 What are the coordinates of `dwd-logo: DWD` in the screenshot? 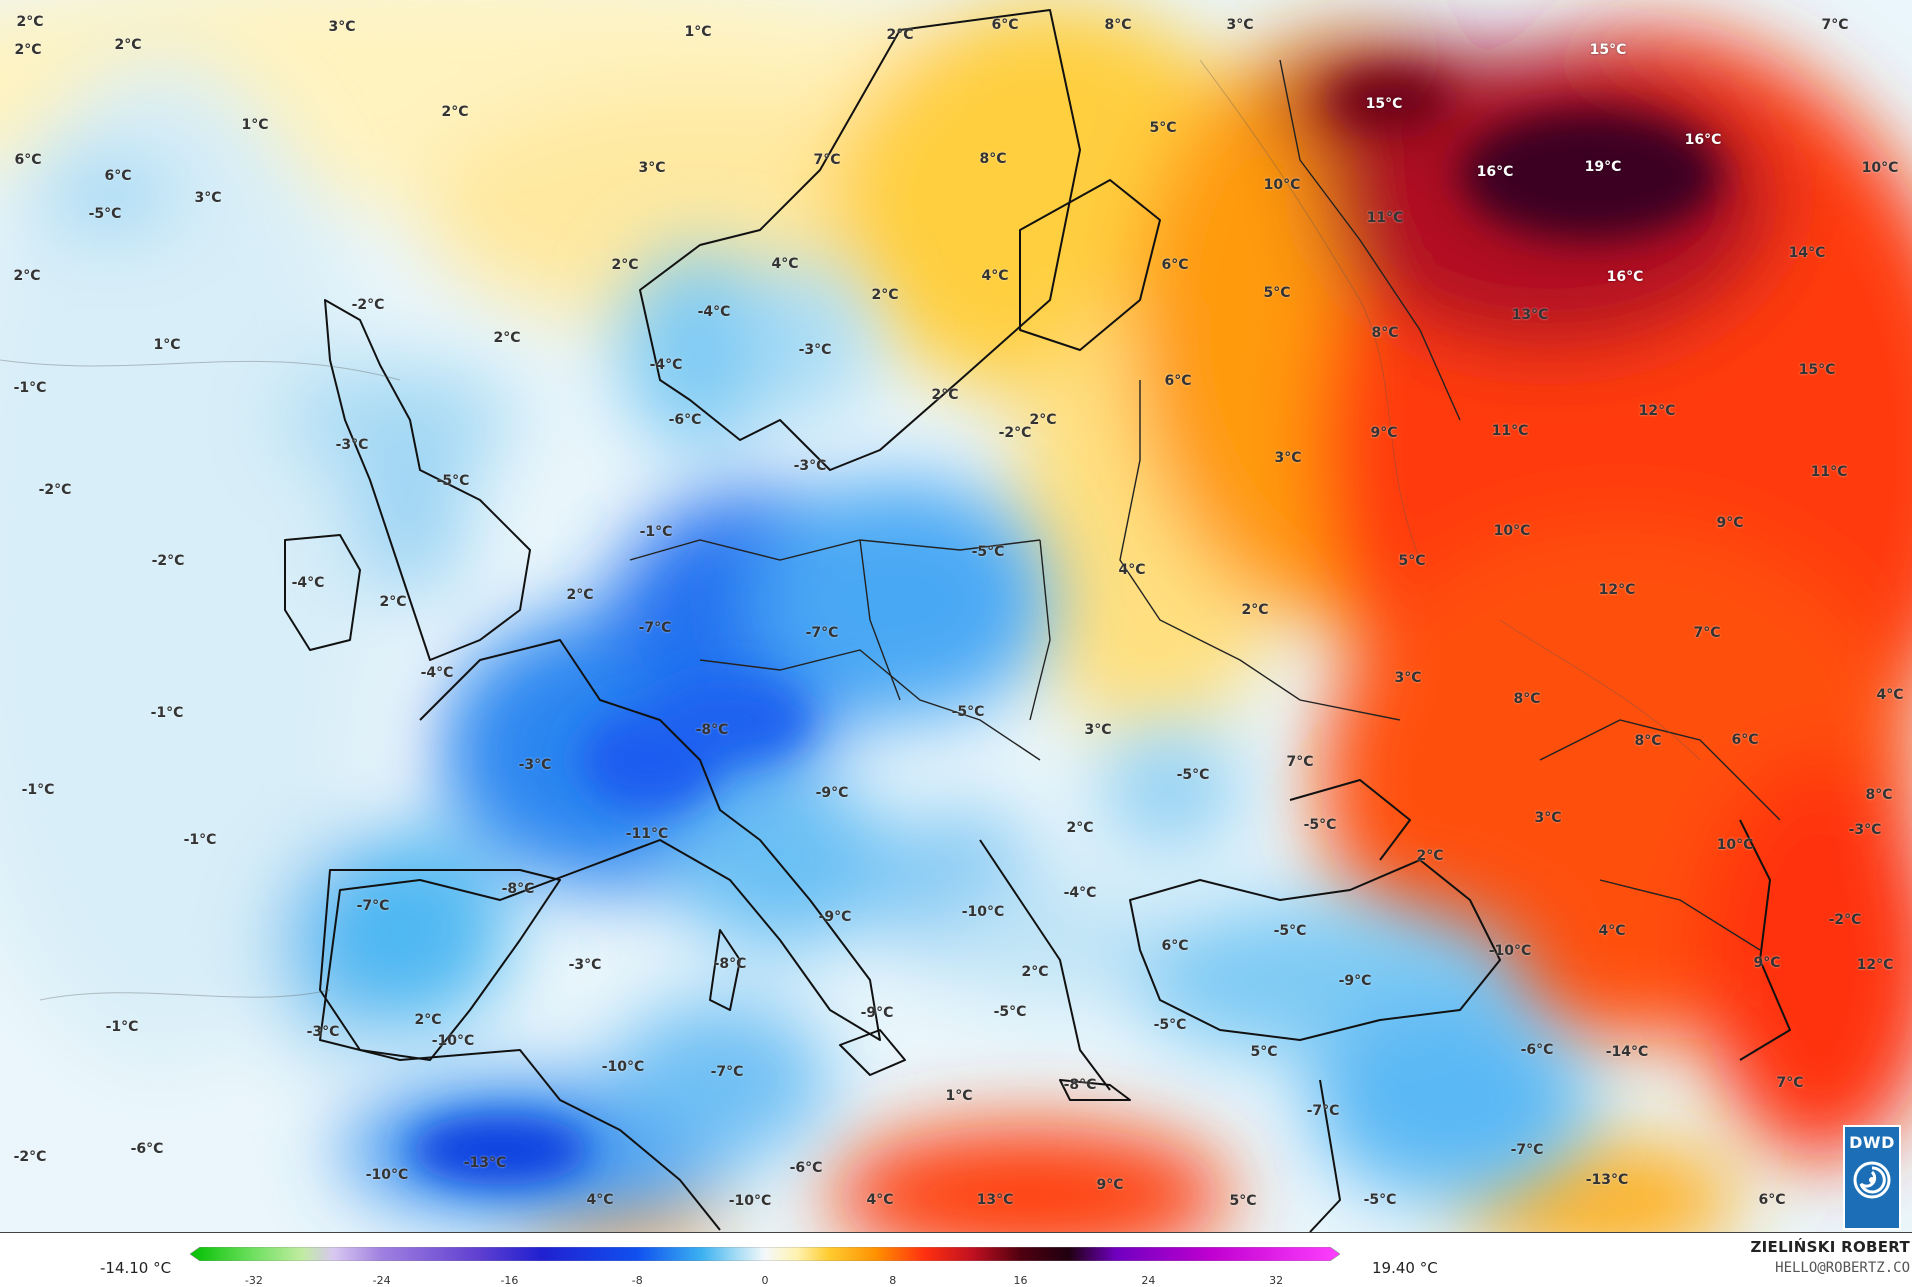 It's located at (1872, 1177).